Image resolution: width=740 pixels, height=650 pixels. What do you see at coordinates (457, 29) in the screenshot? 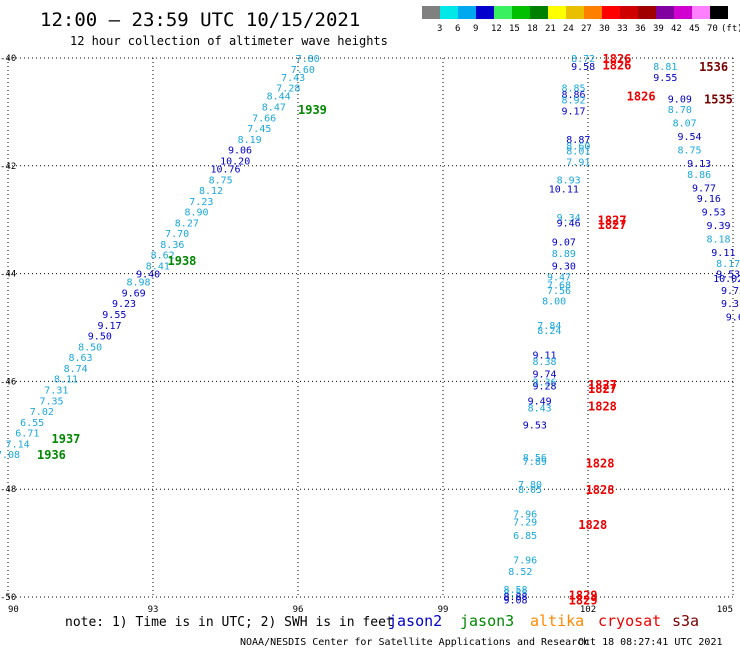
I see `color-scale-label: 6` at bounding box center [457, 29].